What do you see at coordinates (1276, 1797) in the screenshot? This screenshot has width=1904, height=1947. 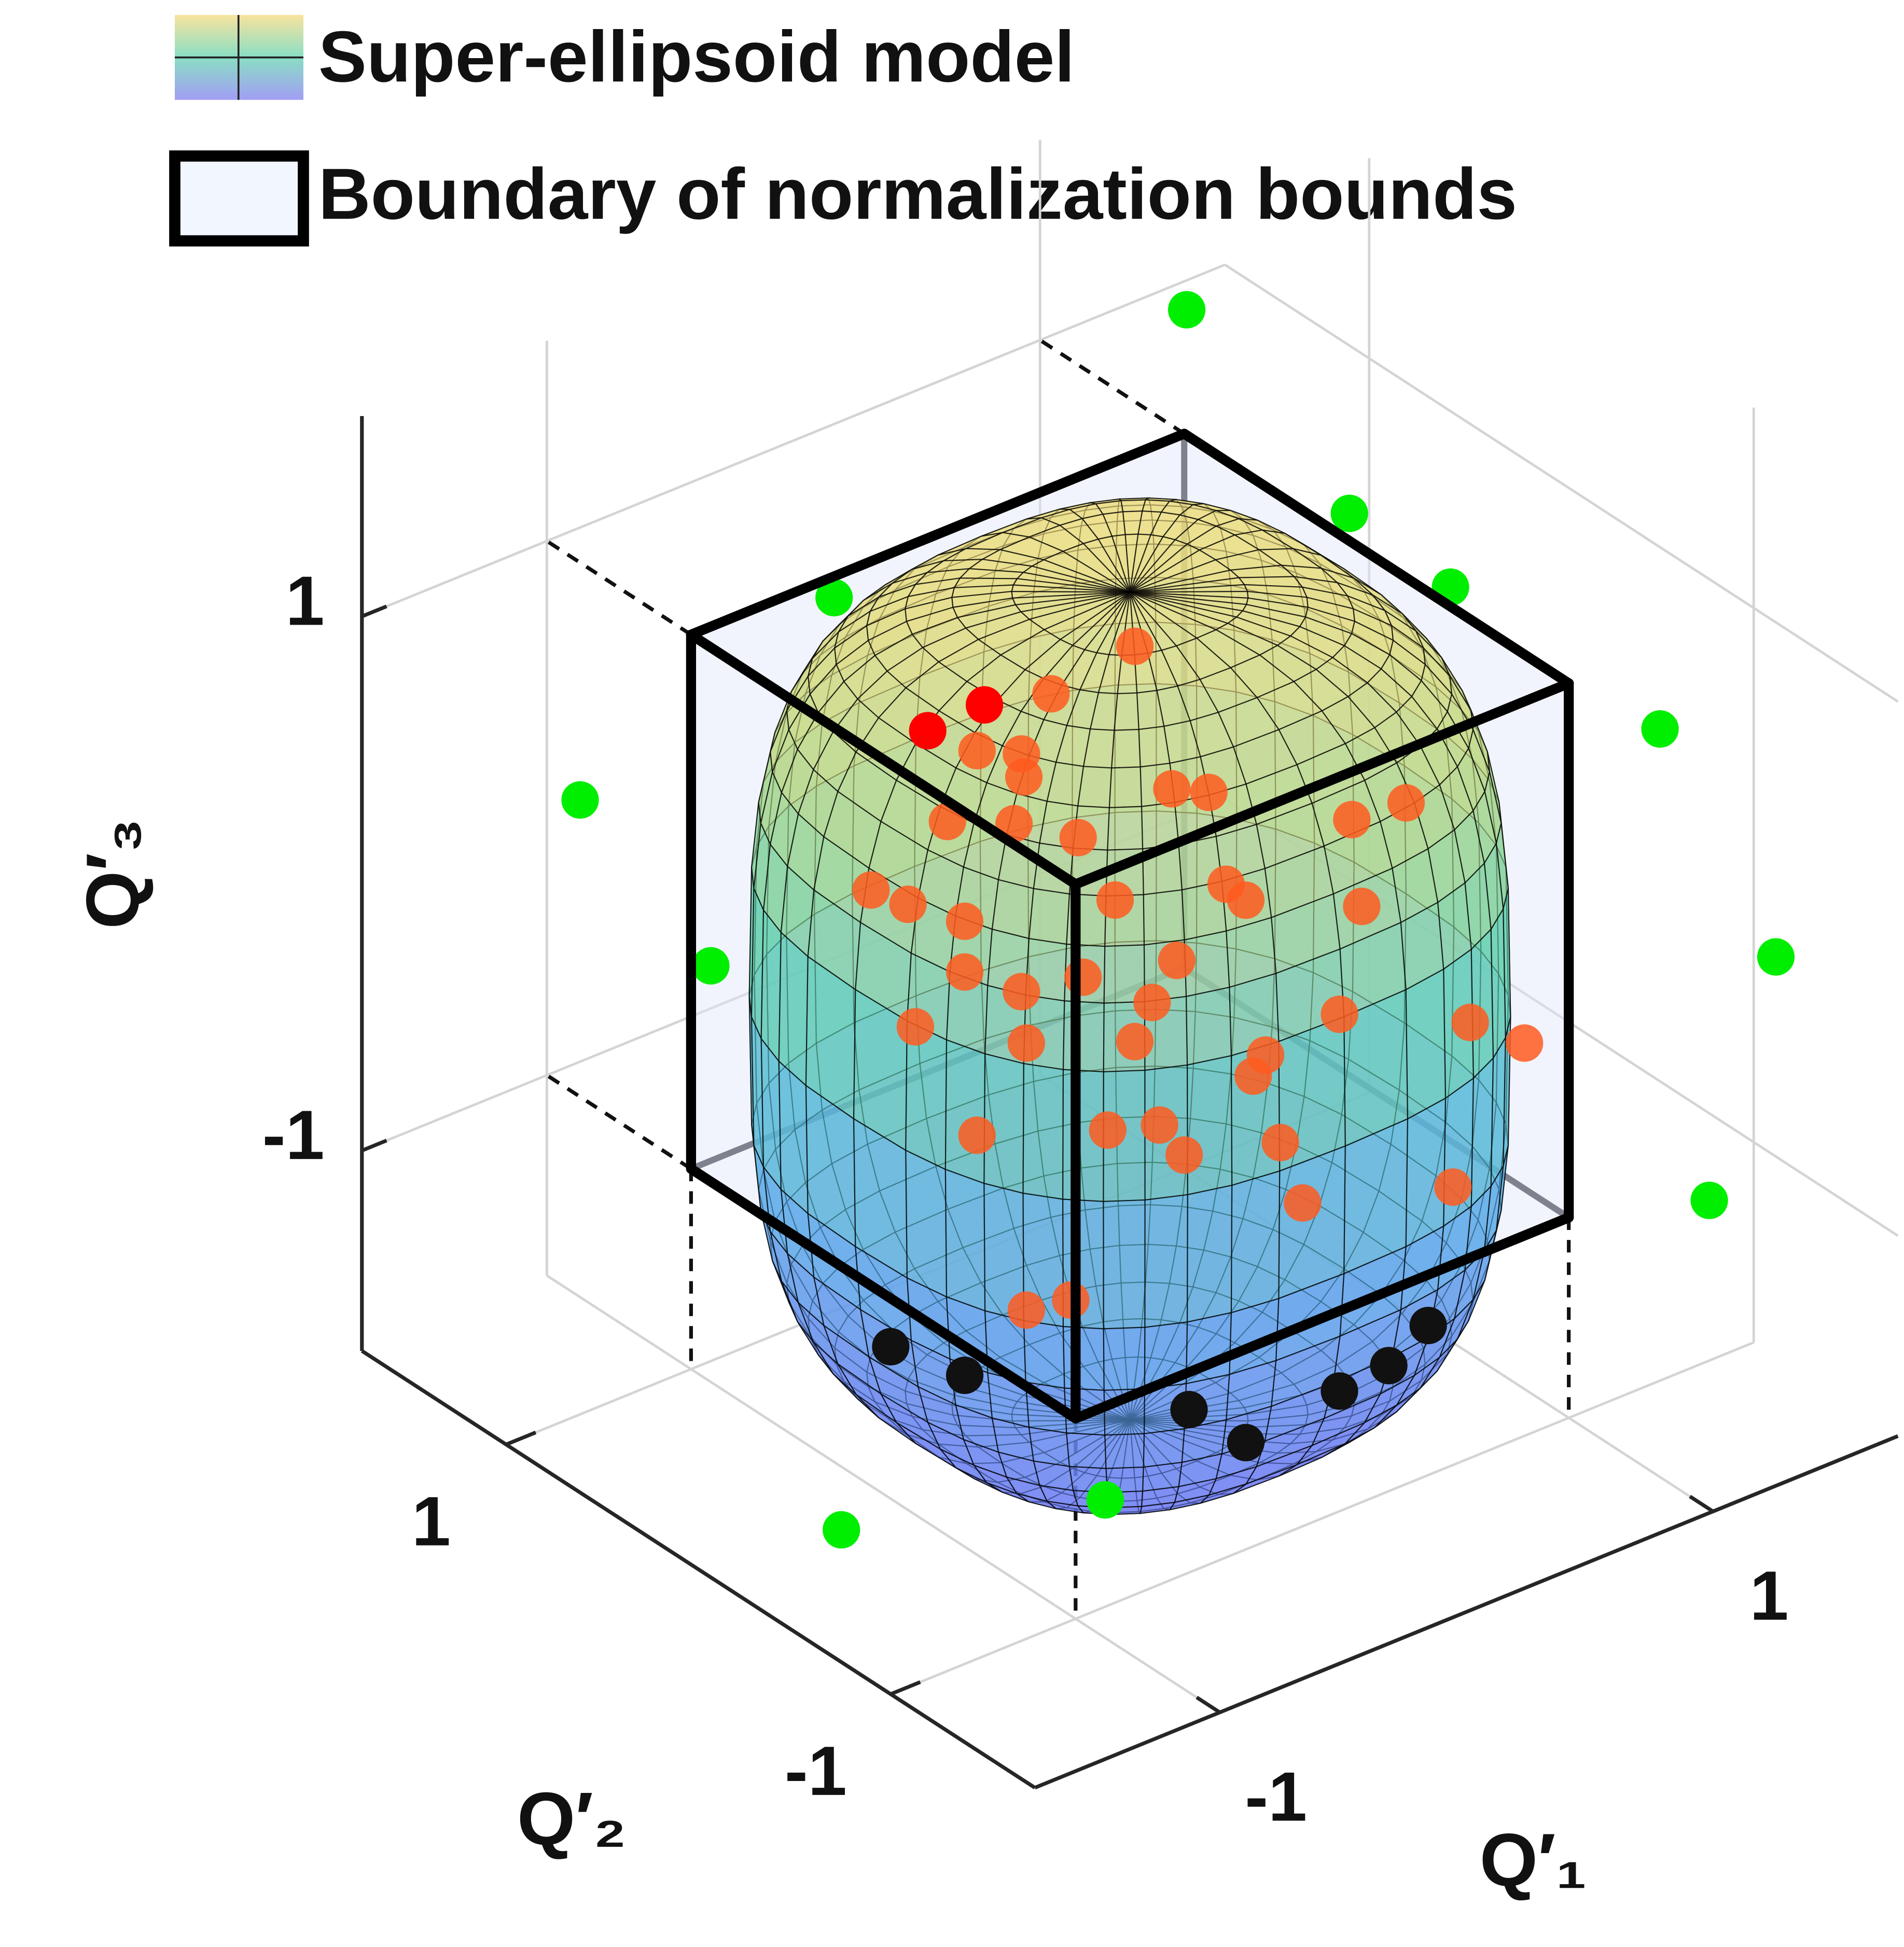 I see `x-tick-label: -1` at bounding box center [1276, 1797].